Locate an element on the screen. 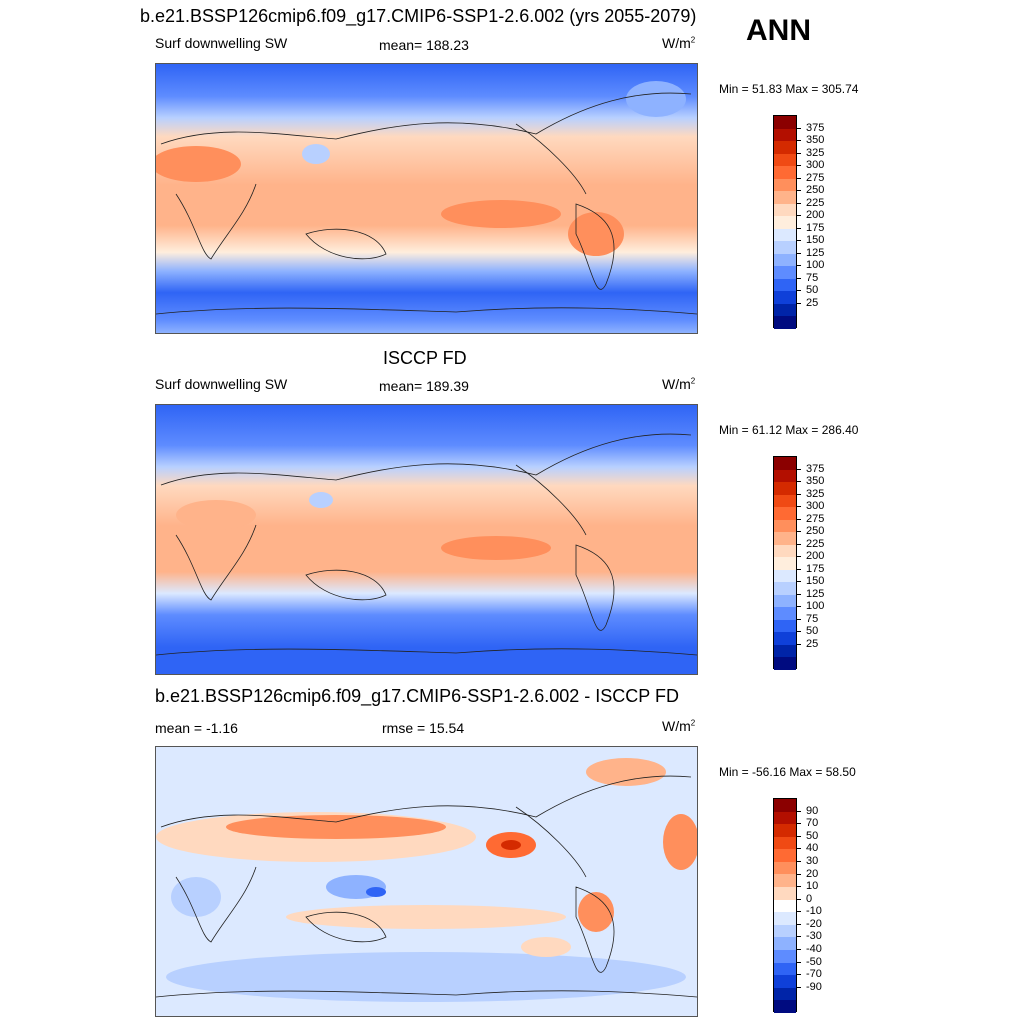 Image resolution: width=1024 pixels, height=1024 pixels. colorbar-tick-label: -90 is located at coordinates (814, 986).